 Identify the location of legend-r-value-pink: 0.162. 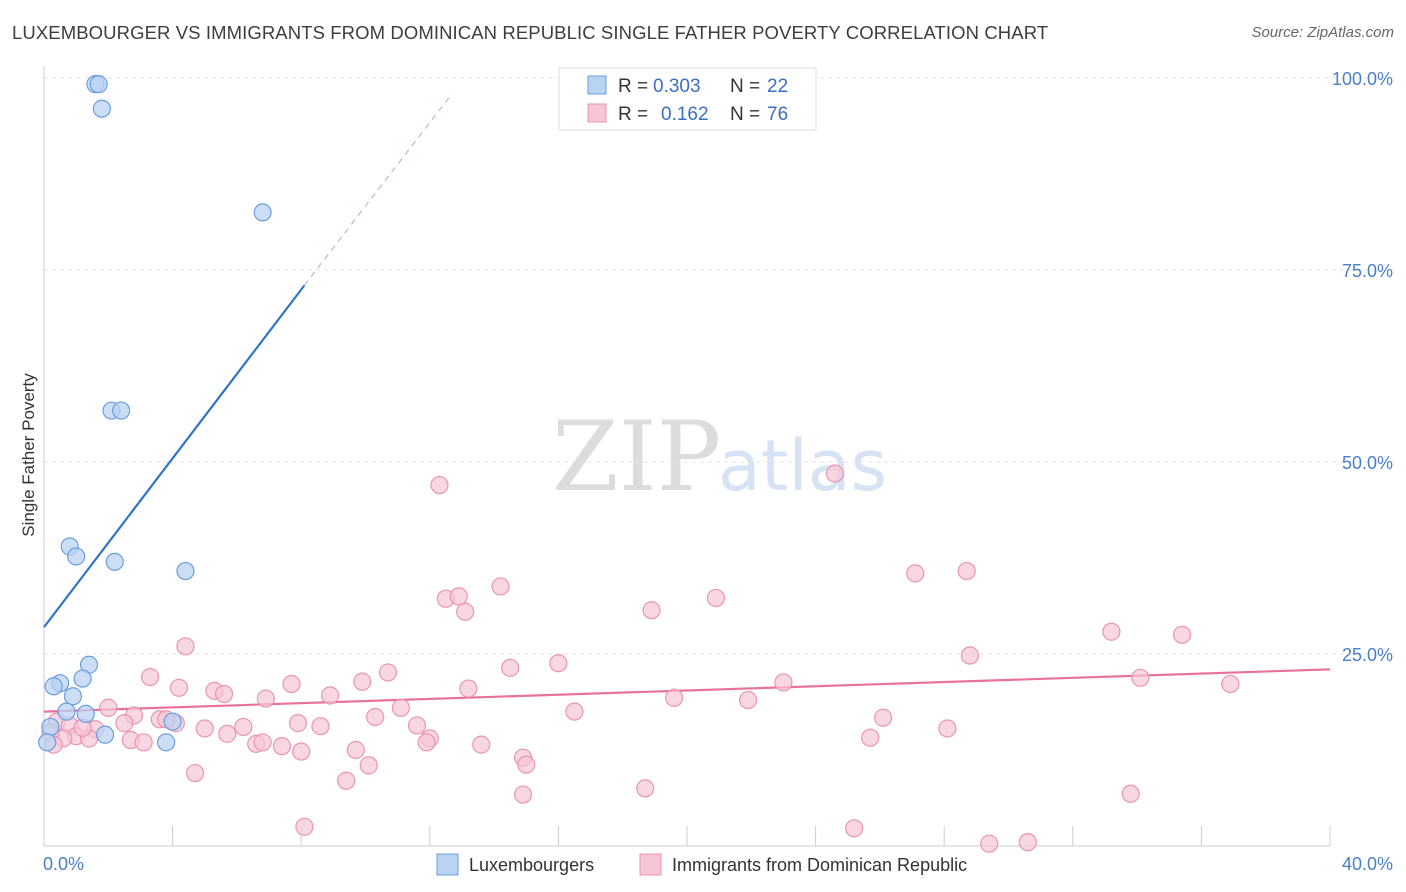
(685, 114).